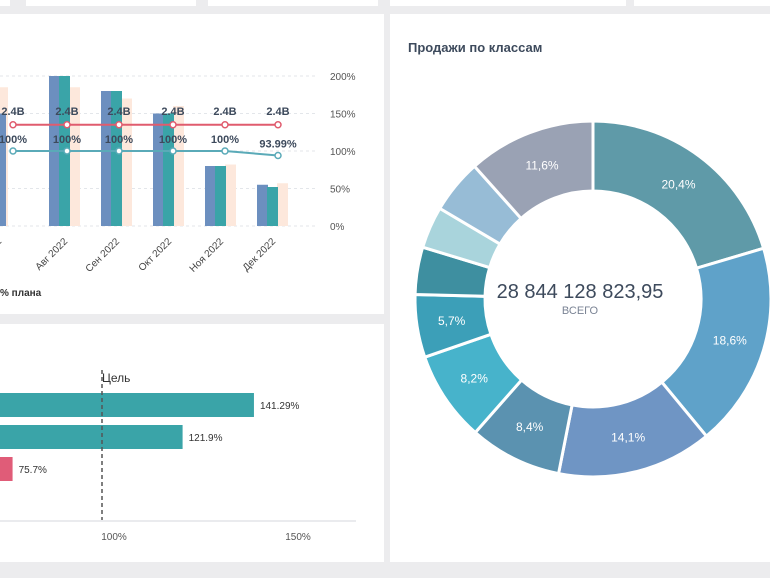  I want to click on legend-label: % плана, so click(21, 293).